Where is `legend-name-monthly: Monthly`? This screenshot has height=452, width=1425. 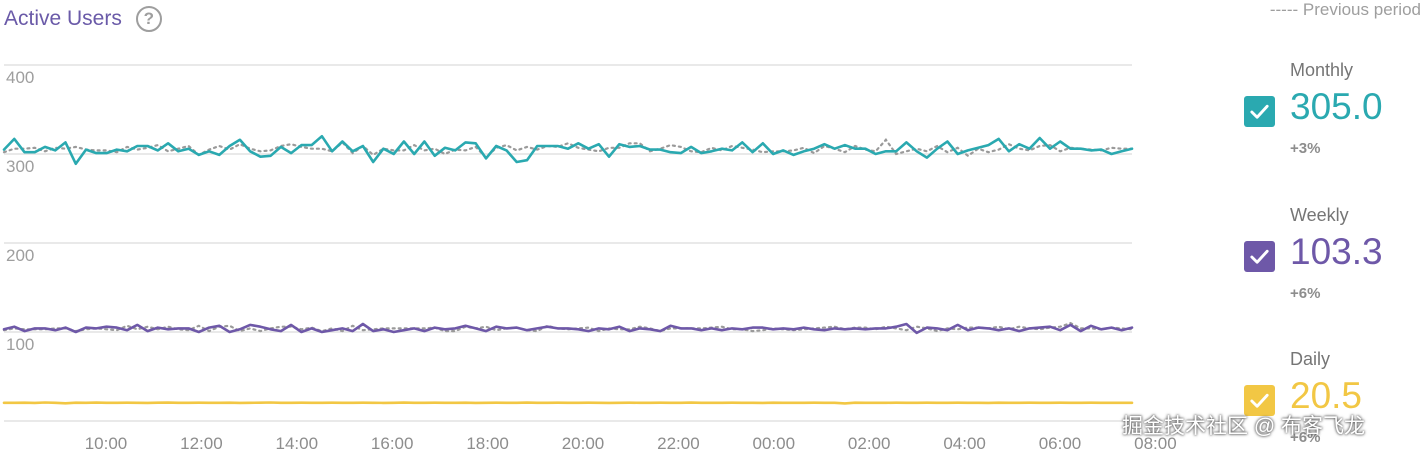
legend-name-monthly: Monthly is located at coordinates (1322, 70).